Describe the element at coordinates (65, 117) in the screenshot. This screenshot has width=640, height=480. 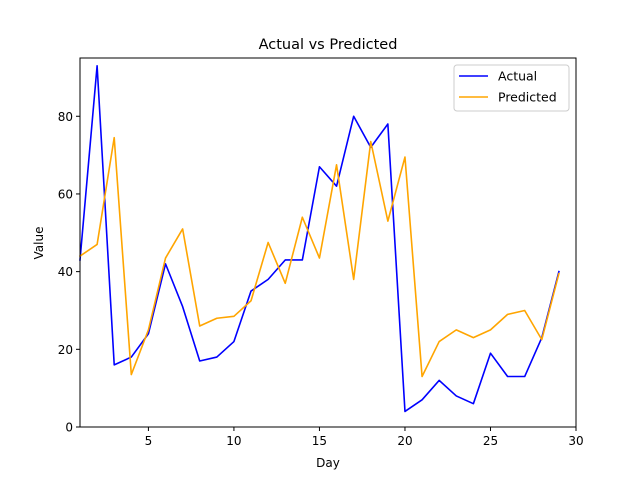
I see `y-tick-label-80: 80` at that location.